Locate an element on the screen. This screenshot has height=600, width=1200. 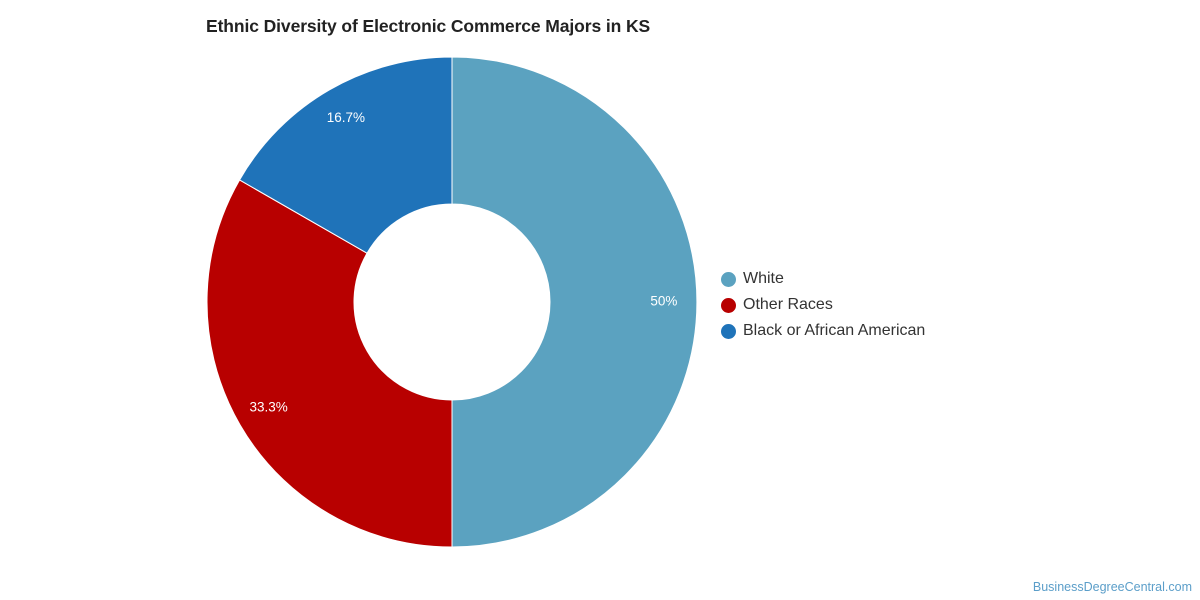
donut-slice-other-races is located at coordinates (329, 363).